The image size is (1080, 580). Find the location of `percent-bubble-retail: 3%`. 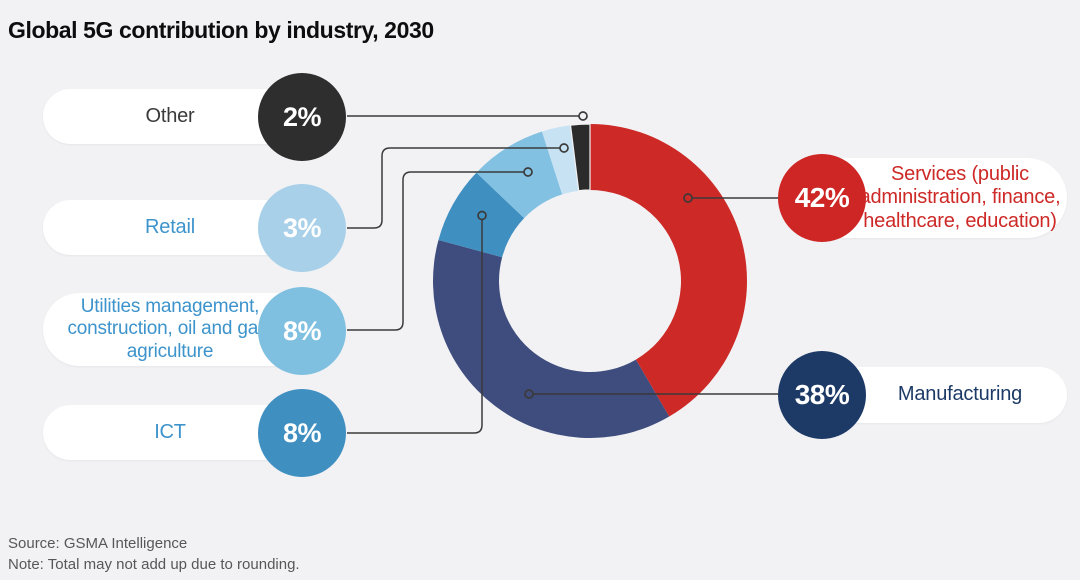

percent-bubble-retail: 3% is located at coordinates (302, 228).